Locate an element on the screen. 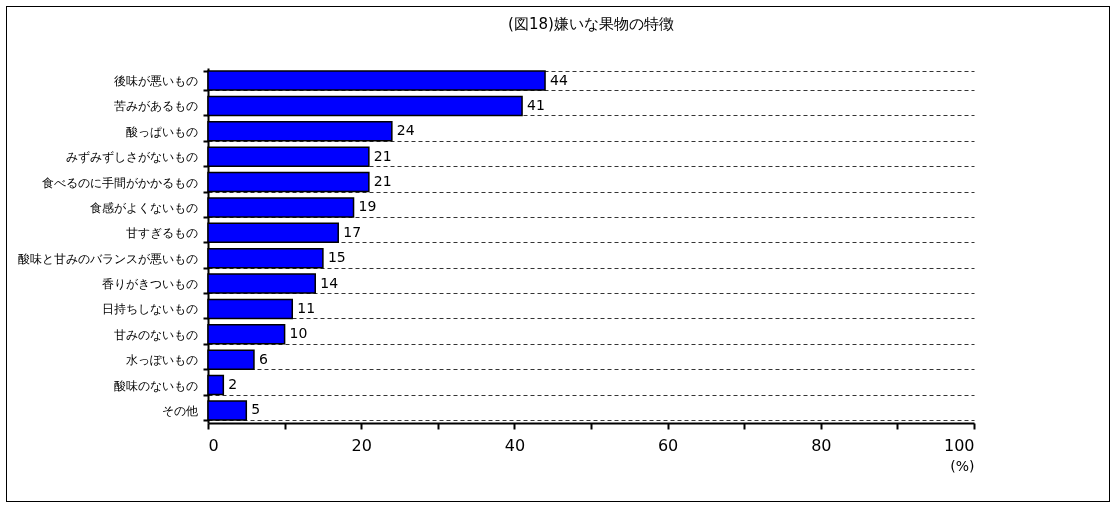 The height and width of the screenshot is (512, 1118). data-label: 14 is located at coordinates (329, 282).